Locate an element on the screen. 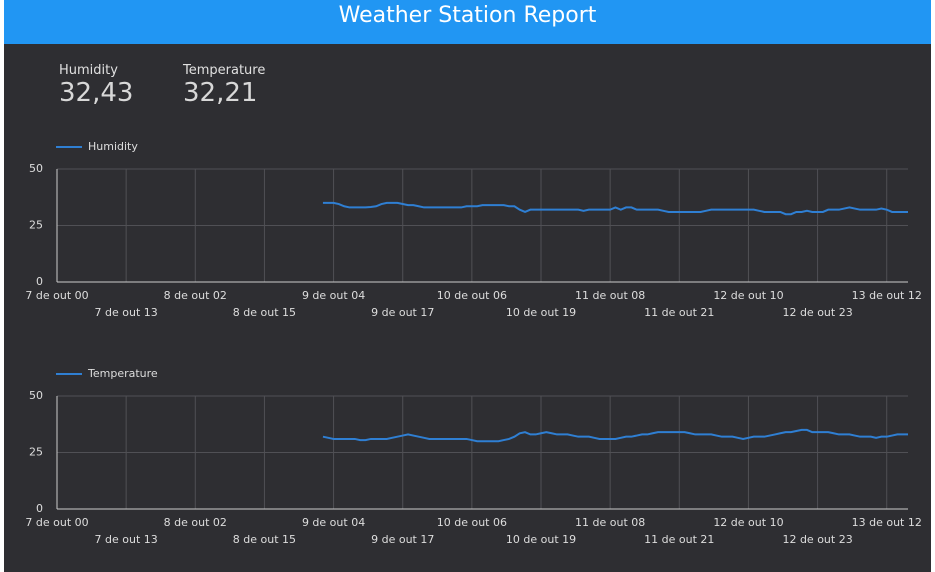 Image resolution: width=935 pixels, height=572 pixels. scorecard-value: 32,21 is located at coordinates (220, 93).